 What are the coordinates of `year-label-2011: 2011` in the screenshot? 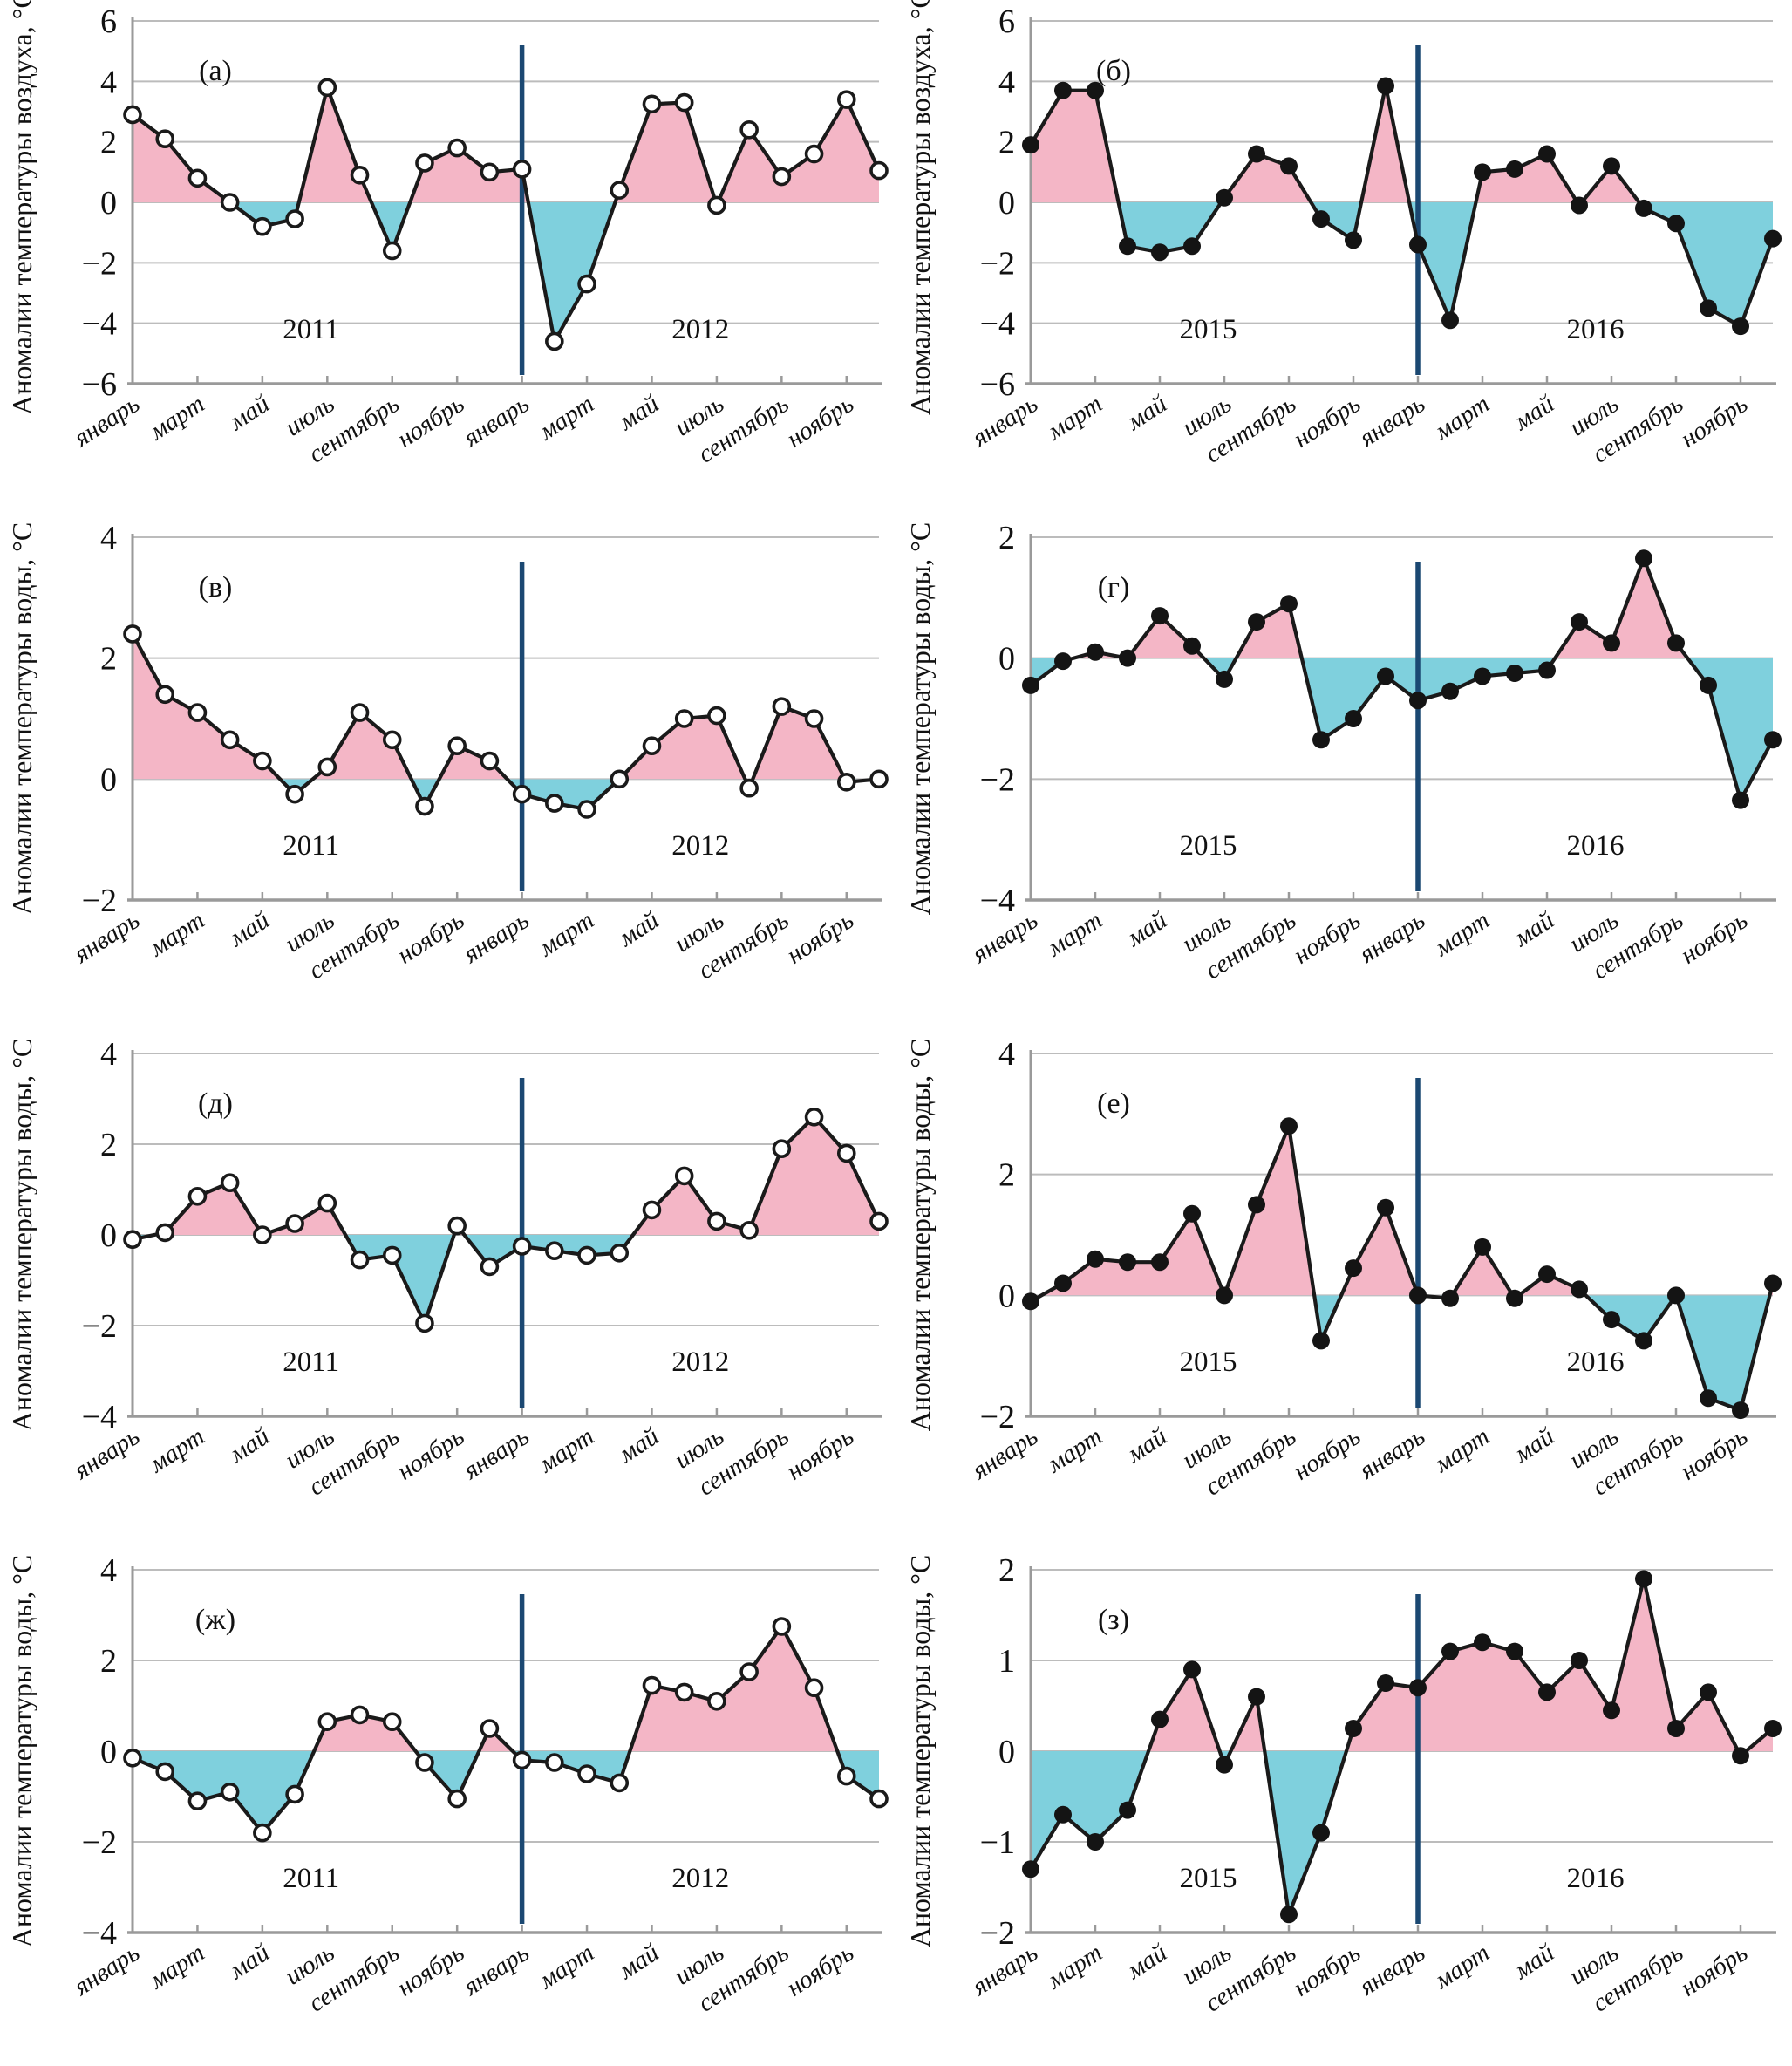 It's located at (311, 1878).